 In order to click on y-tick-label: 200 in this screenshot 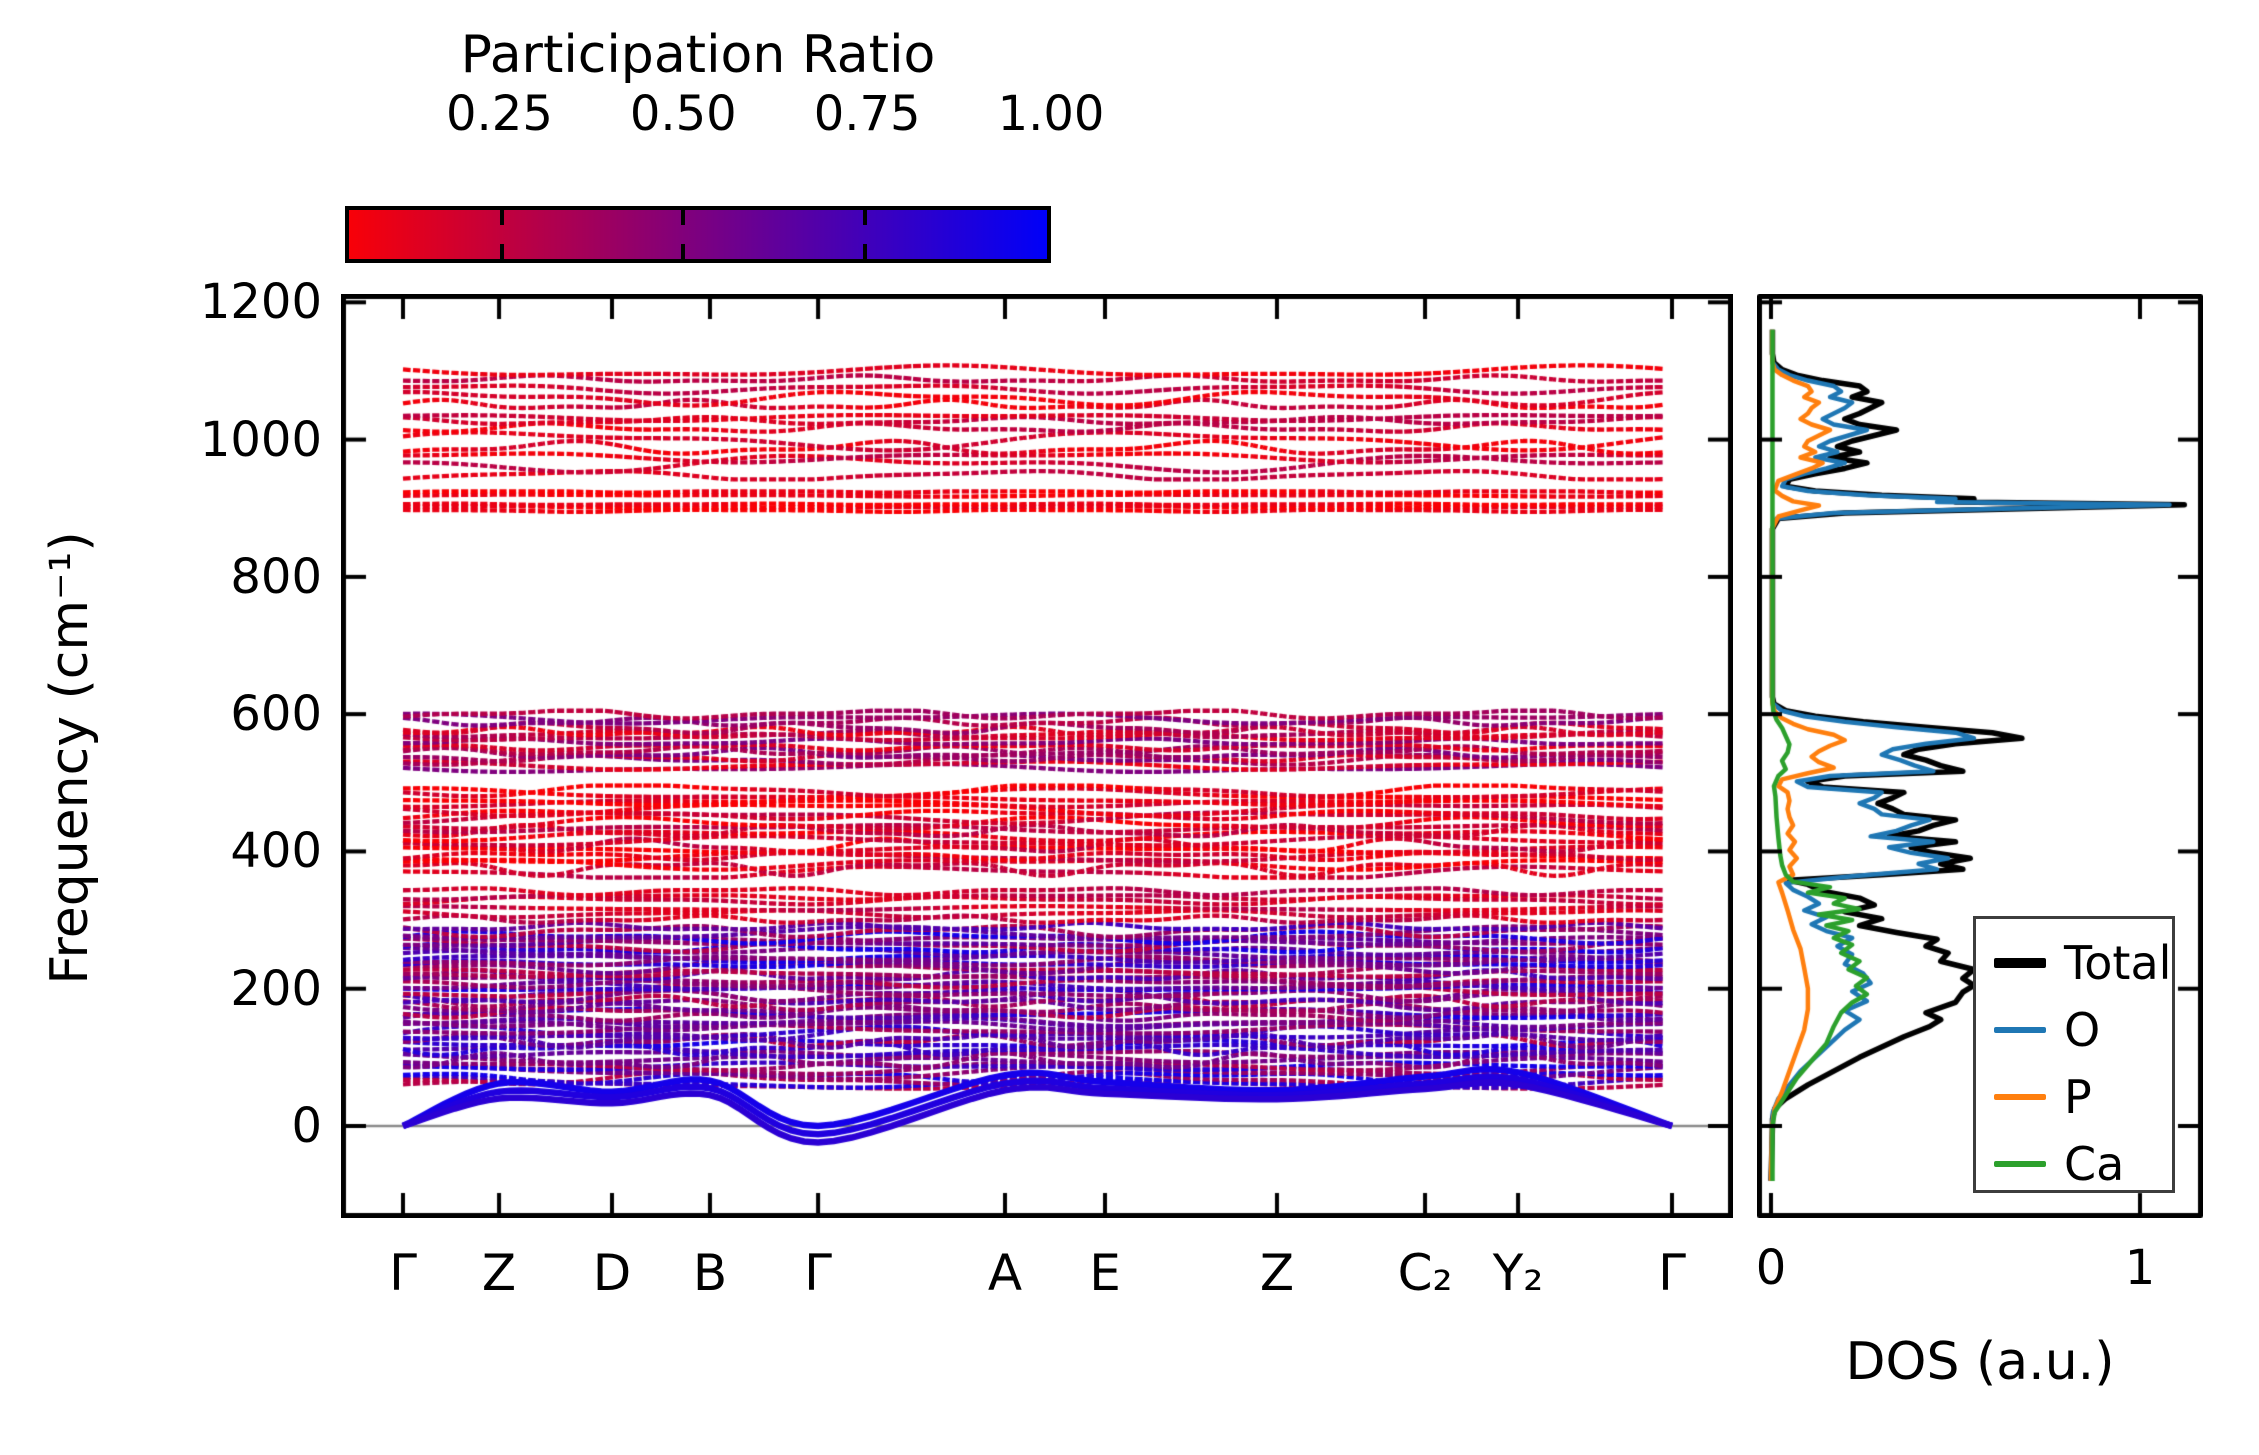, I will do `click(276, 988)`.